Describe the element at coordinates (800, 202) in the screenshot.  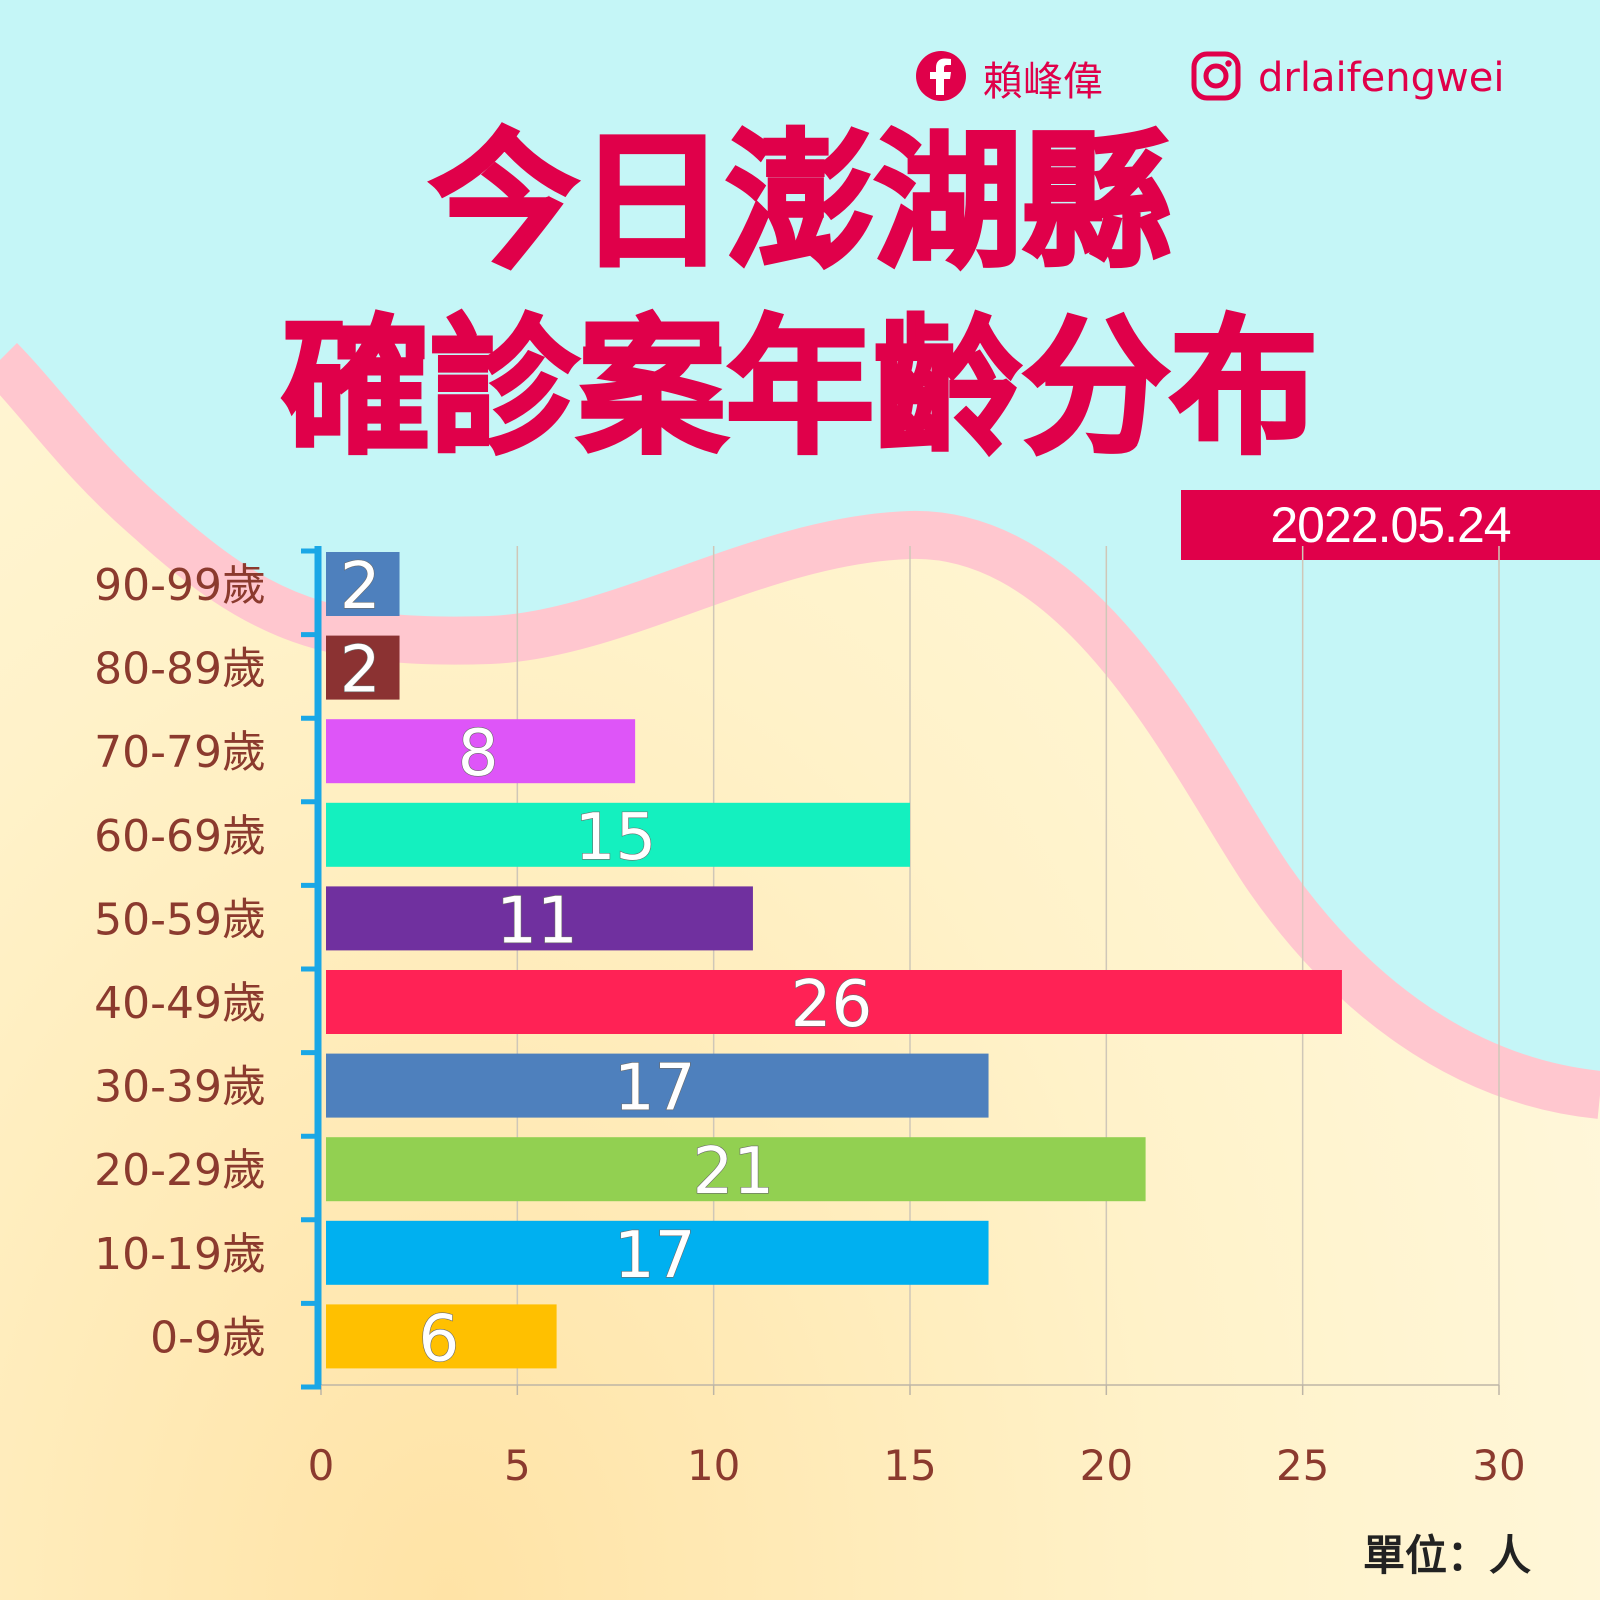
I see `page-title-line-1: 今日澎湖縣` at that location.